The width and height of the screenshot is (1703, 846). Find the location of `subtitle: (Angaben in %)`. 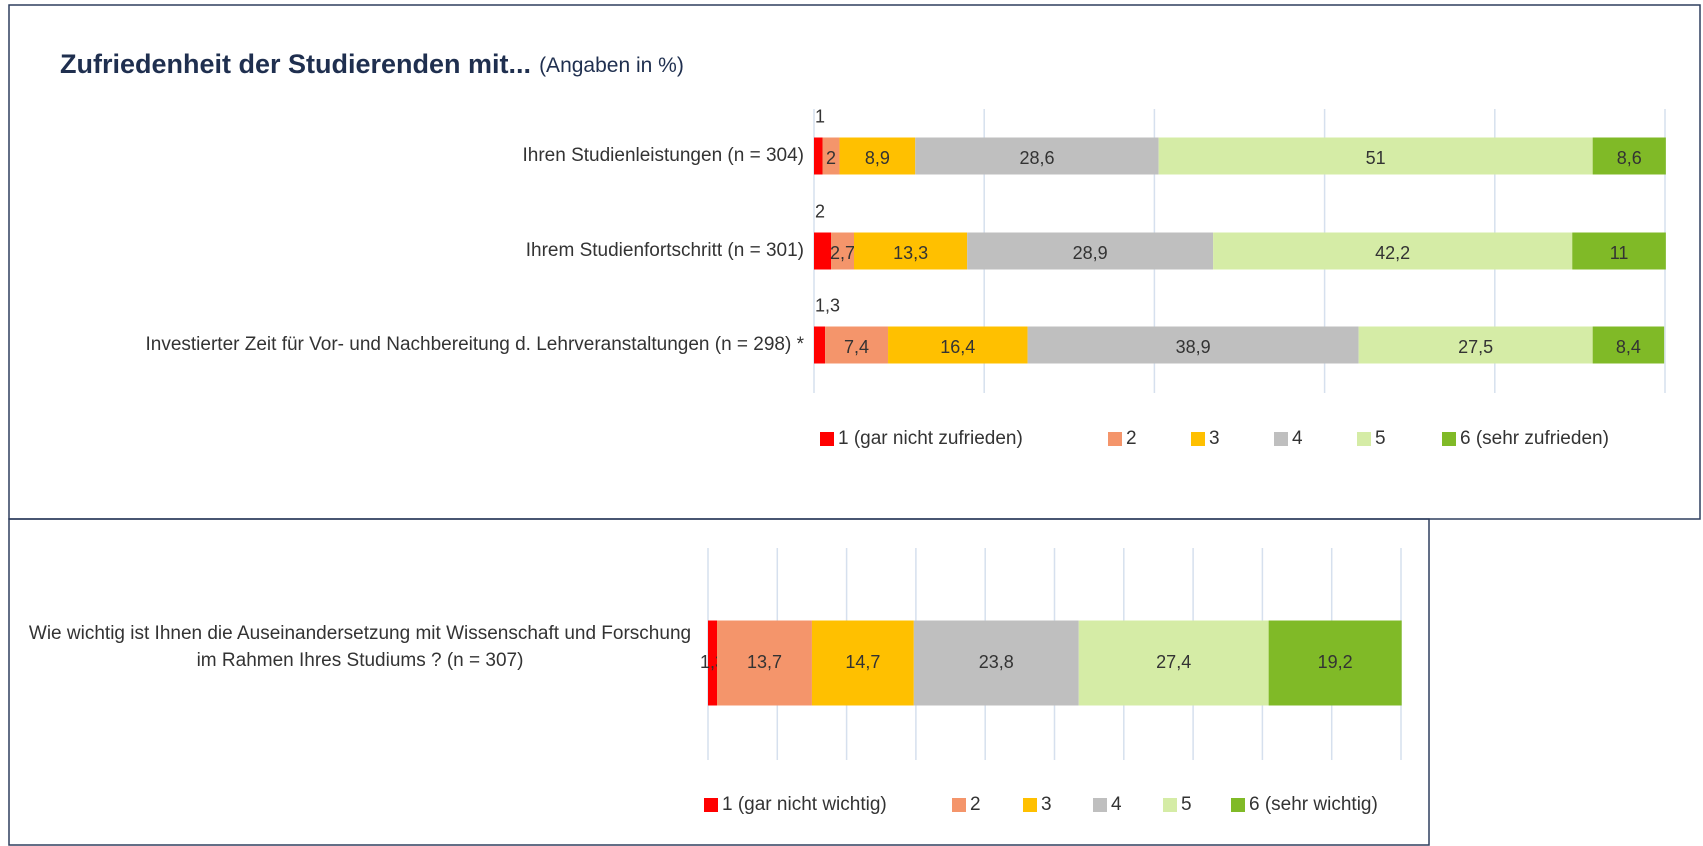

subtitle: (Angaben in %) is located at coordinates (611, 65).